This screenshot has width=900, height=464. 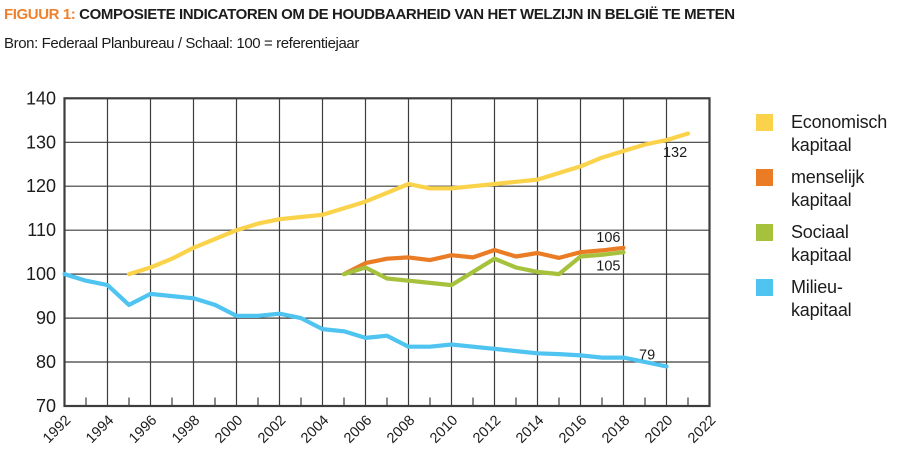 What do you see at coordinates (46, 406) in the screenshot?
I see `y-axis-tick-label: 70` at bounding box center [46, 406].